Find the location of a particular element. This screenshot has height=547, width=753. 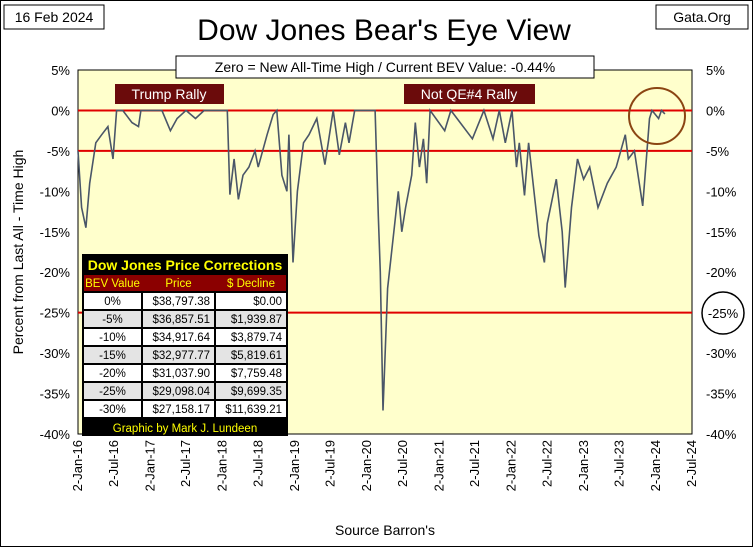

table-header-row: BEV Value Price $ Decline is located at coordinates (185, 283).